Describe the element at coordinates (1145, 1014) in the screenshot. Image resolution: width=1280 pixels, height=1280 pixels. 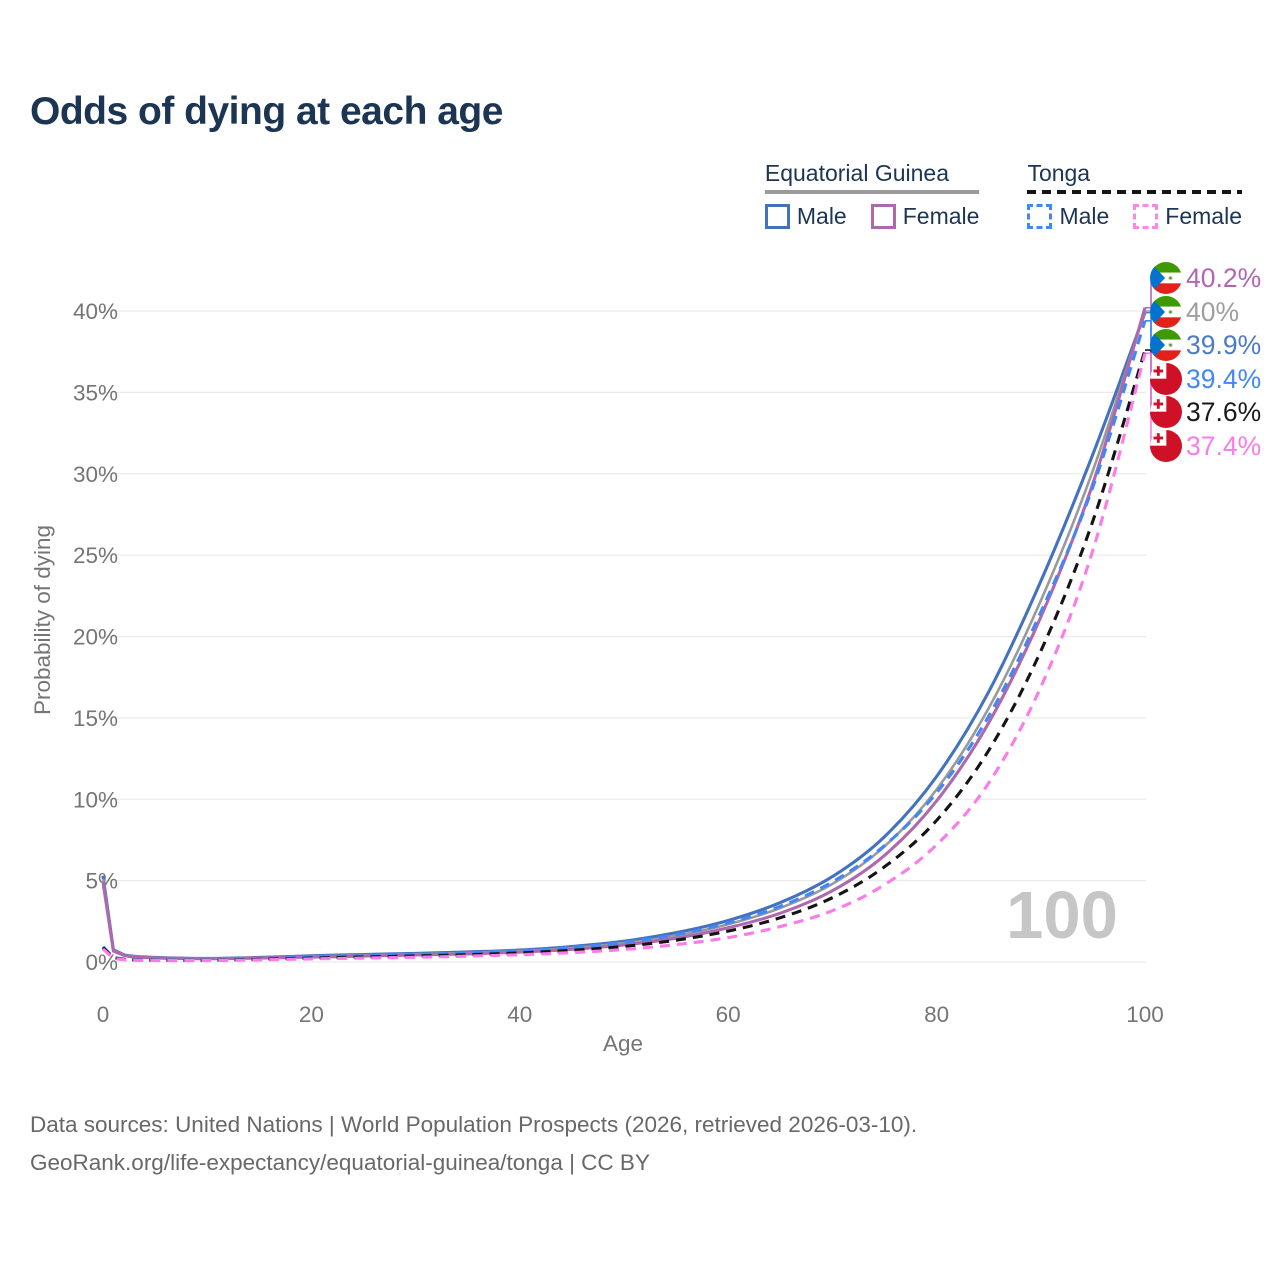
I see `x-tick-label-100: 100` at that location.